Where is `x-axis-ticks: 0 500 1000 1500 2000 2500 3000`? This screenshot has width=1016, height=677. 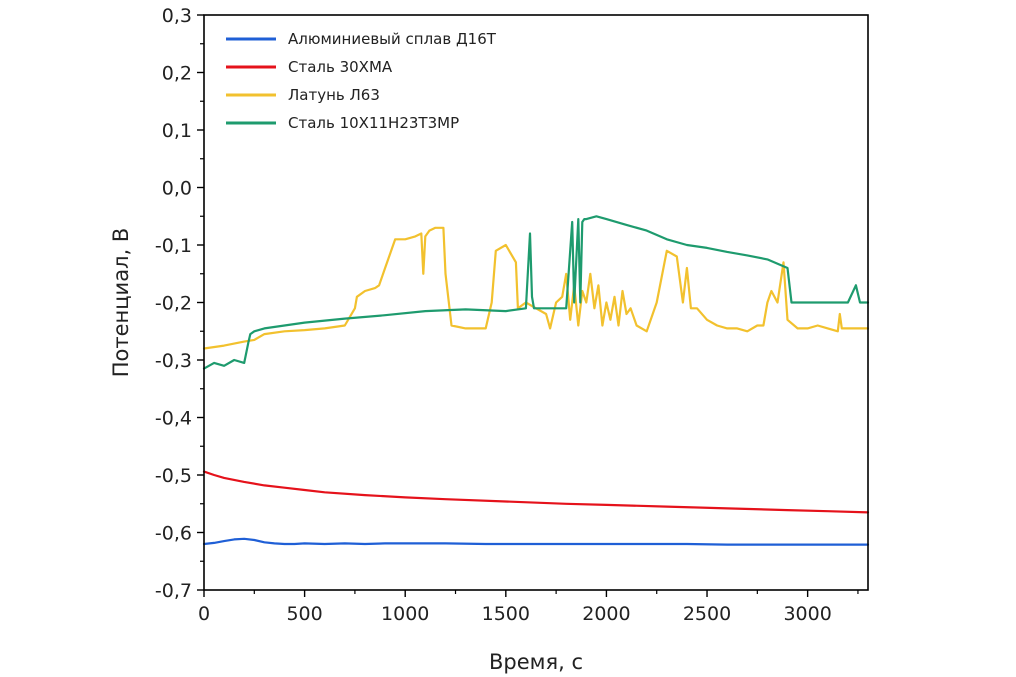
x-axis-ticks: 0 500 1000 1500 2000 2500 3000 is located at coordinates (528, 607).